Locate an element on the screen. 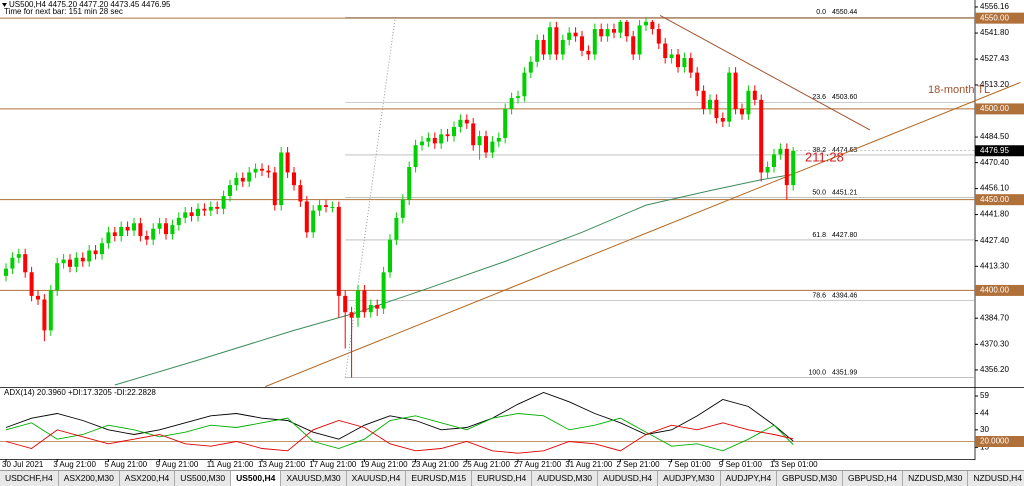 The height and width of the screenshot is (486, 1024). fib-ratio: 50.0 is located at coordinates (819, 192).